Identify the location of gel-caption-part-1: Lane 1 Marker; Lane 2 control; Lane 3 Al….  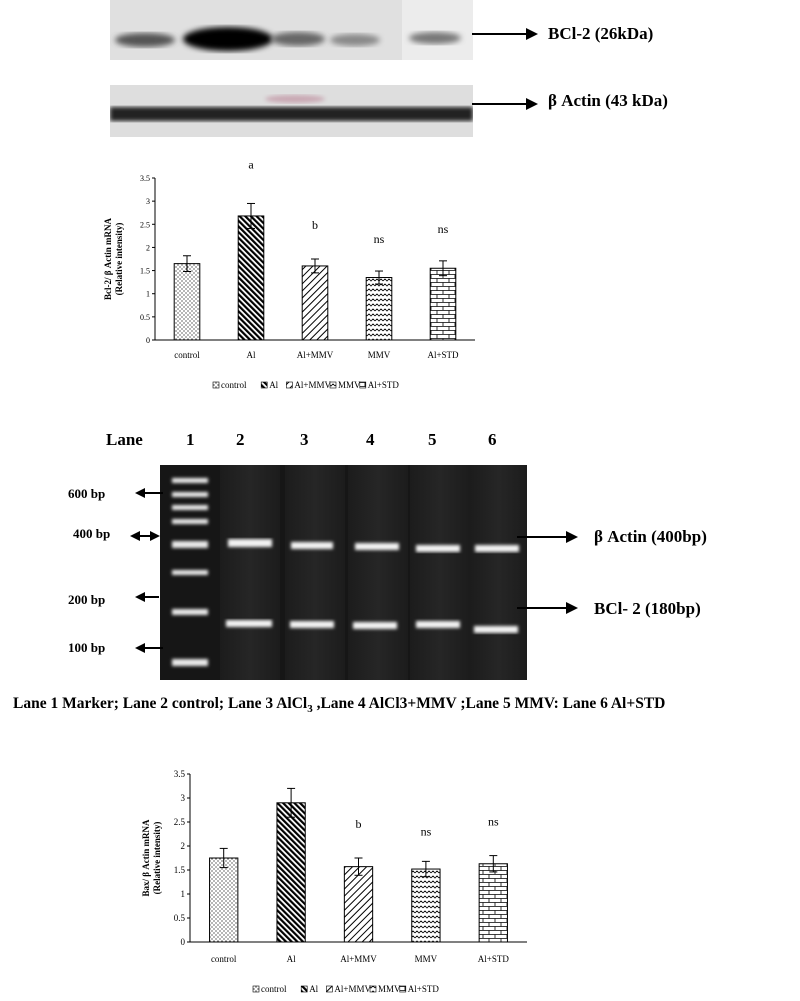
(160, 703).